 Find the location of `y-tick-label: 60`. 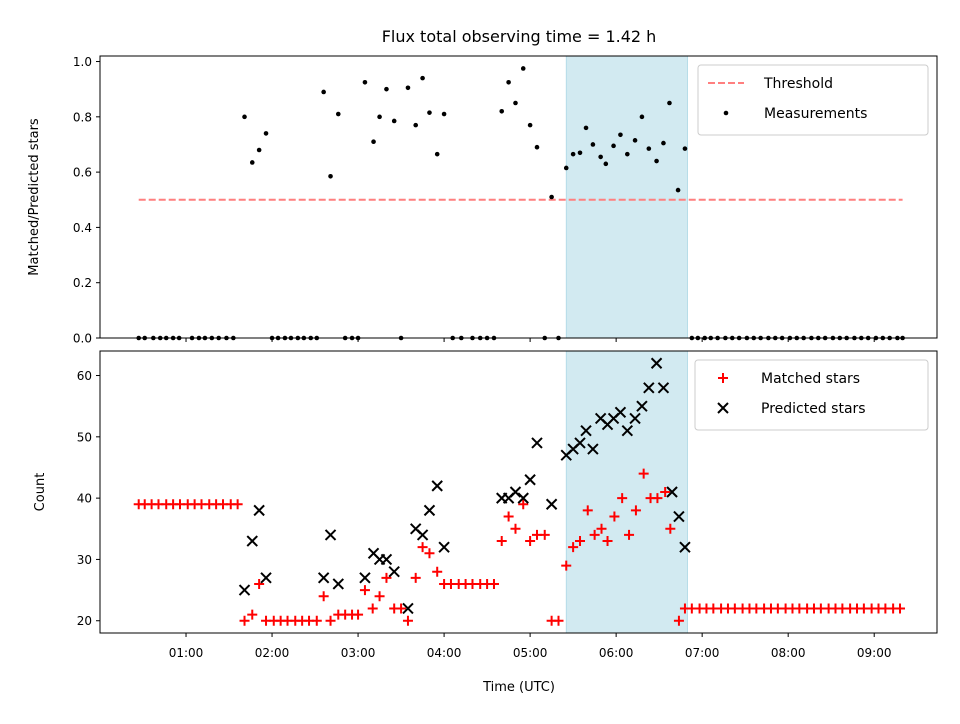

y-tick-label: 60 is located at coordinates (84, 376).